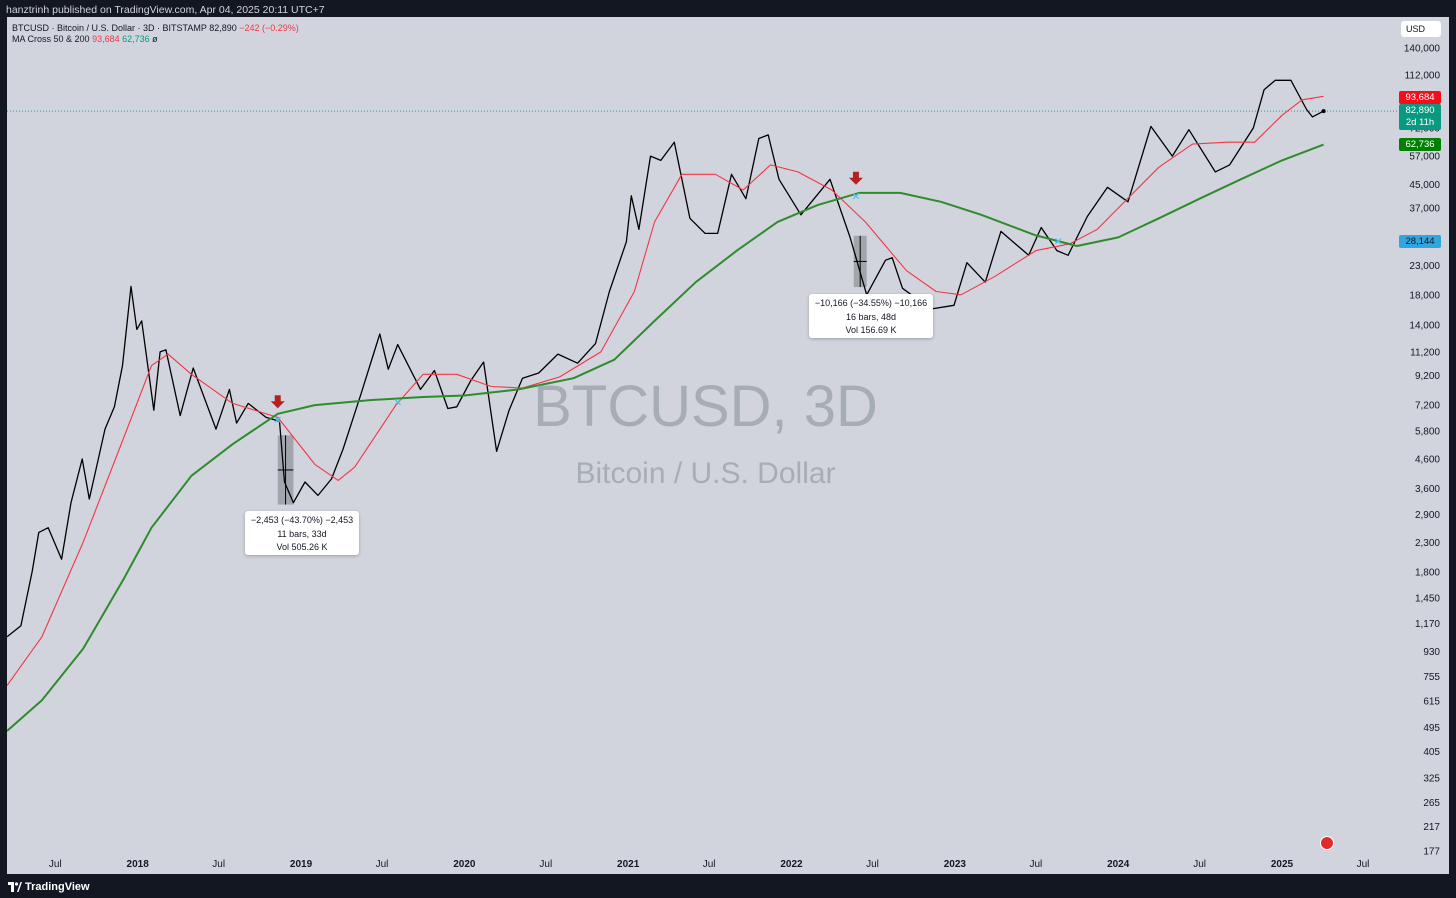 Image resolution: width=1456 pixels, height=898 pixels. I want to click on y-tick-label: 45,000, so click(1424, 185).